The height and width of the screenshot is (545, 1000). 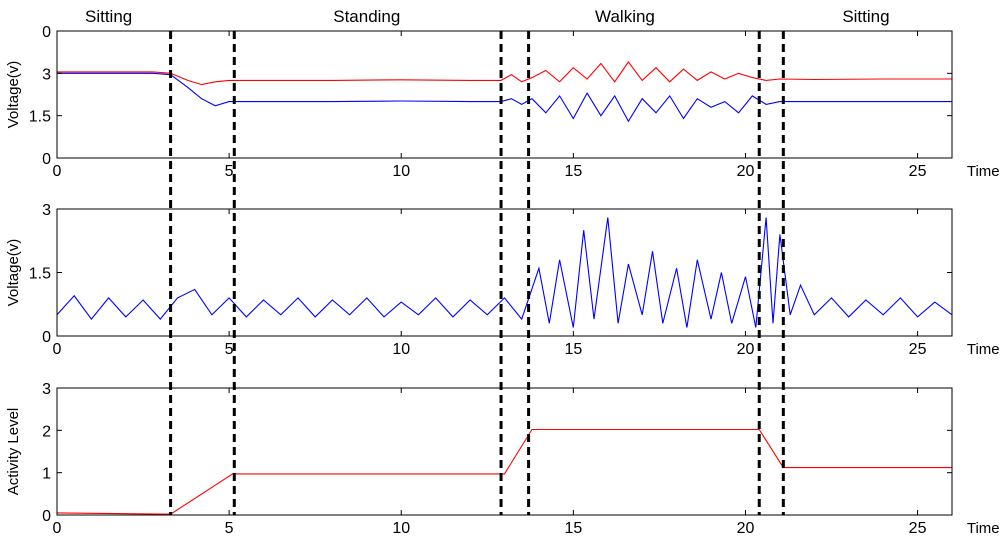 I want to click on y-tick-label: 2, so click(x=46, y=431).